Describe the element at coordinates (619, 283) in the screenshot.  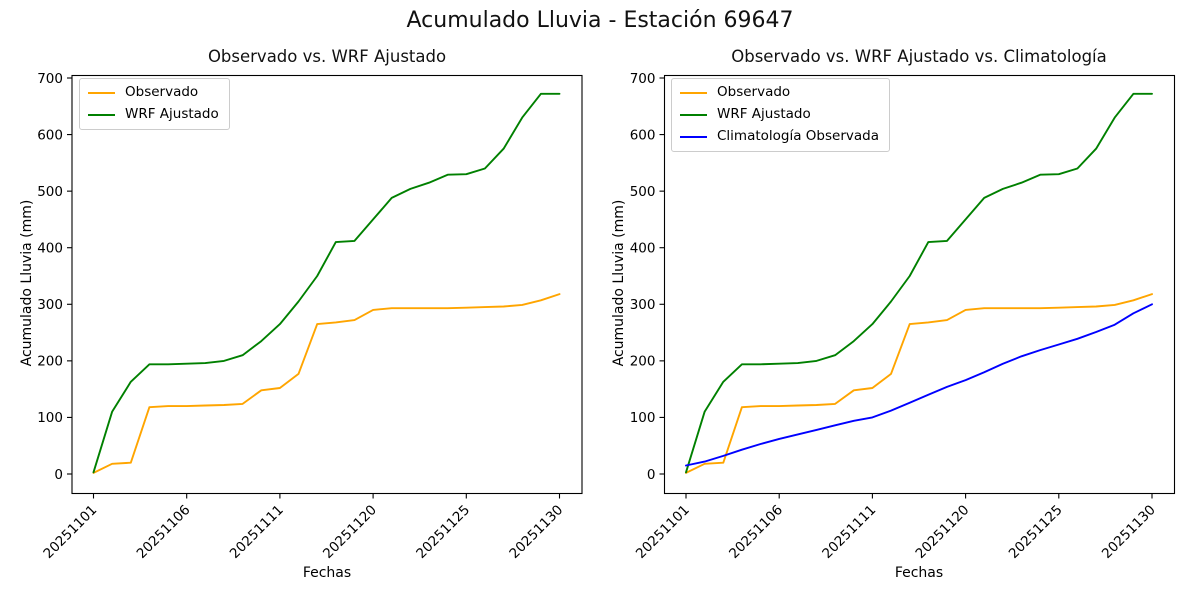
I see `right-y-axis-label: Acumulado Lluvia (mm)` at that location.